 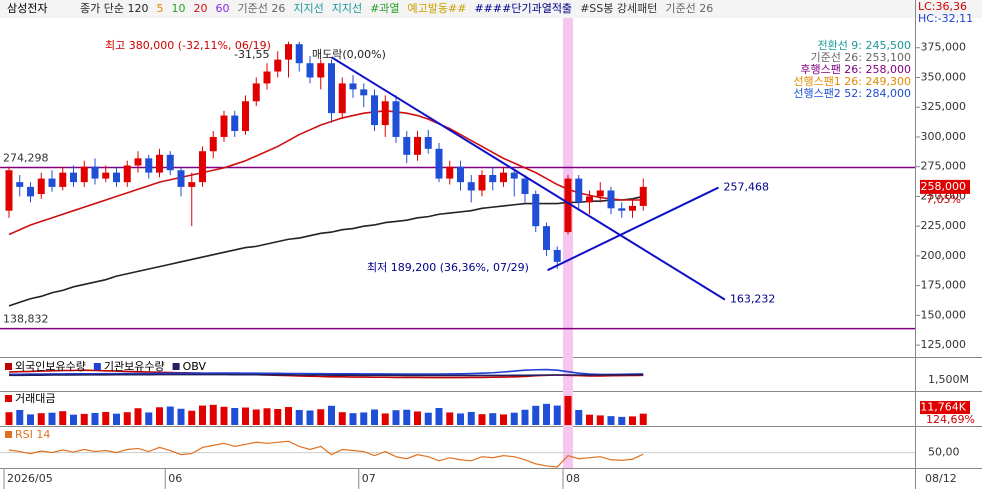 What do you see at coordinates (943, 199) in the screenshot?
I see `change-label: 7,05%` at bounding box center [943, 199].